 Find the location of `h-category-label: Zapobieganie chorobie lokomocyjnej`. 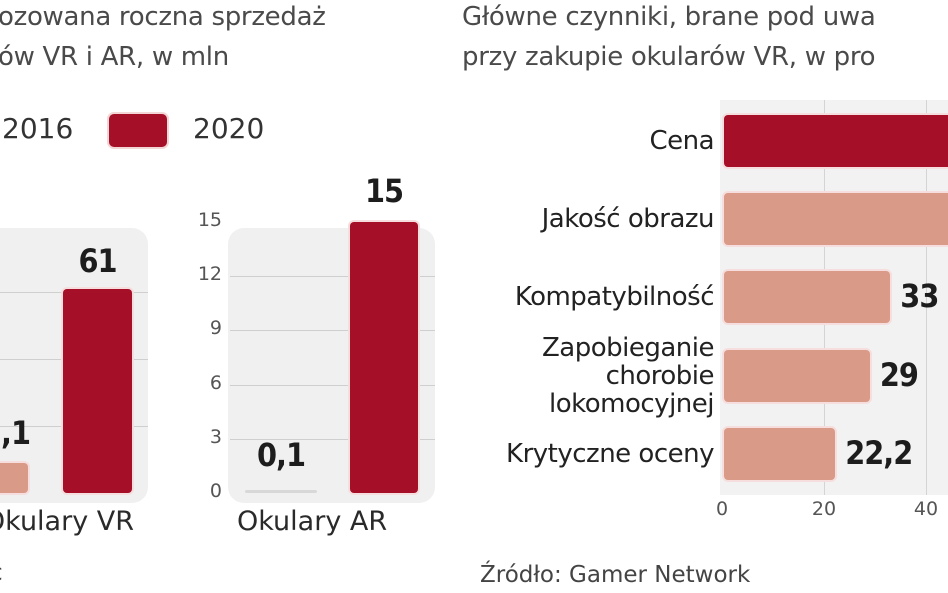

h-category-label: Zapobieganie chorobie lokomocyjnej is located at coordinates (628, 376).